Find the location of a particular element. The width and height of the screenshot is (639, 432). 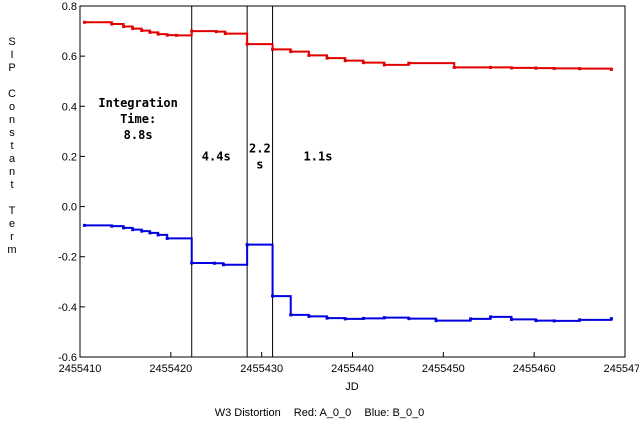

y-axis-title-char: C is located at coordinates (12, 94).